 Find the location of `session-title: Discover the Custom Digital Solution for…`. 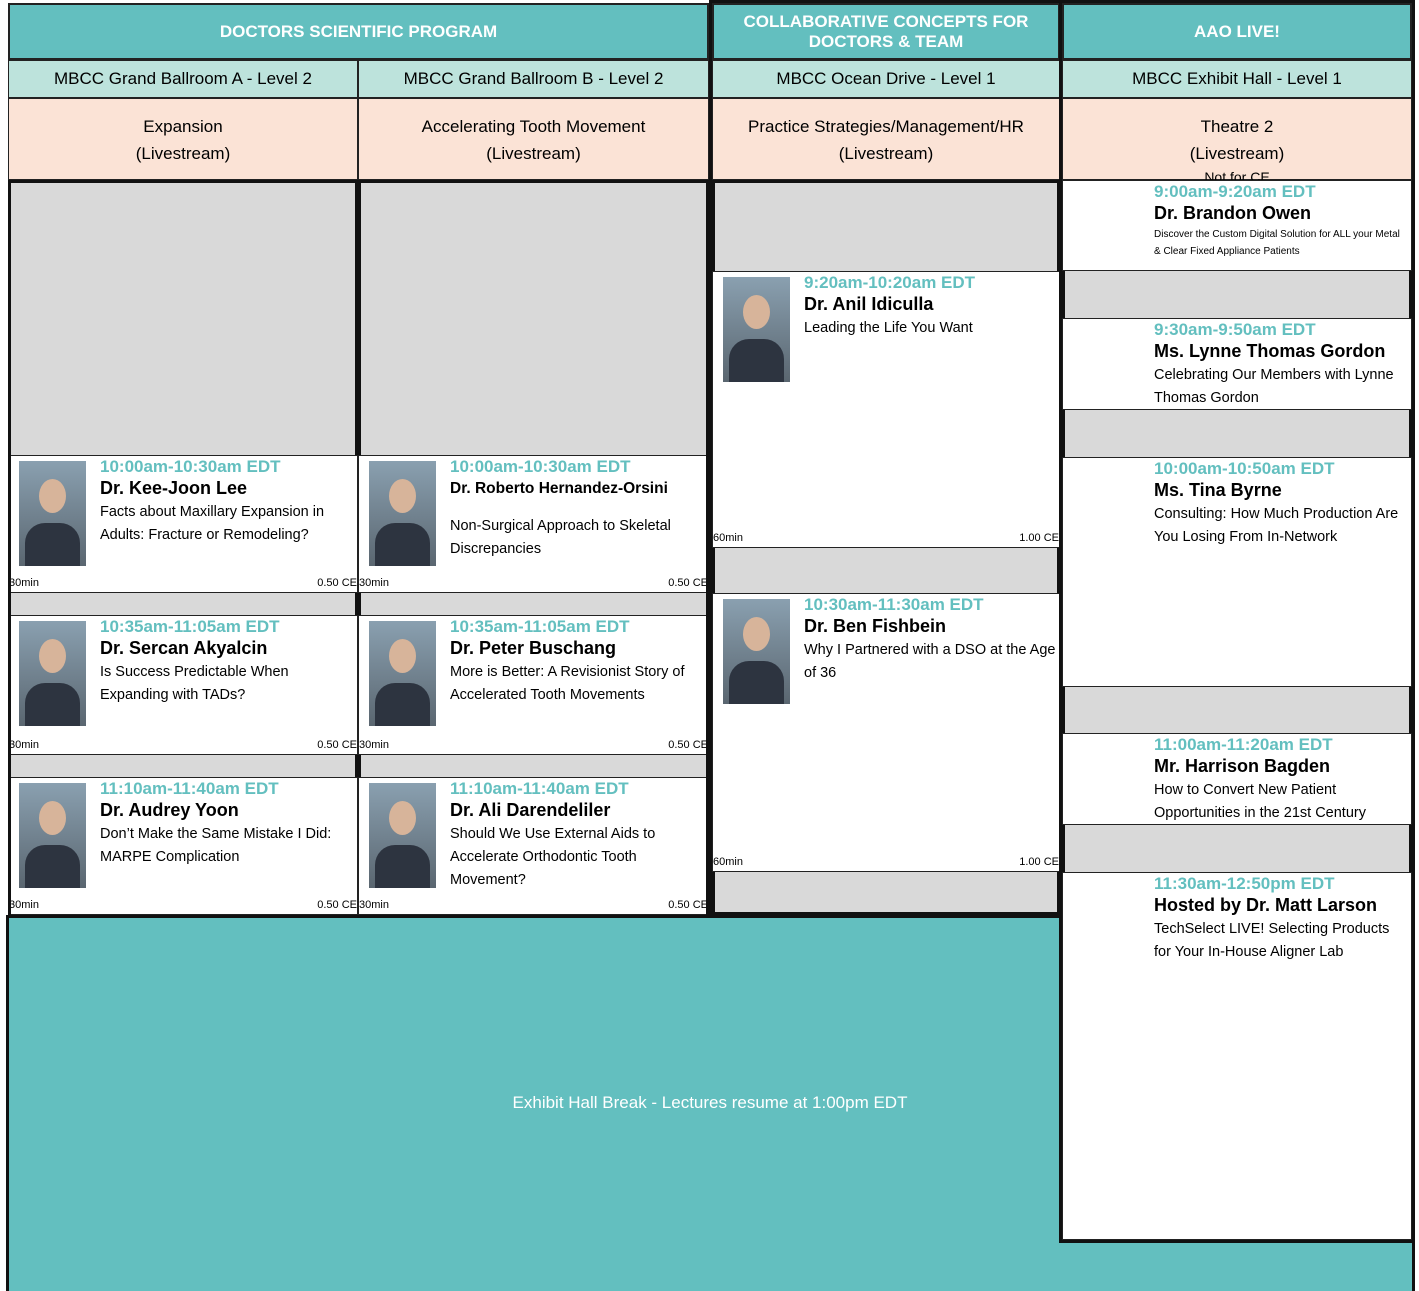

session-title: Discover the Custom Digital Solution for… is located at coordinates (1277, 243).